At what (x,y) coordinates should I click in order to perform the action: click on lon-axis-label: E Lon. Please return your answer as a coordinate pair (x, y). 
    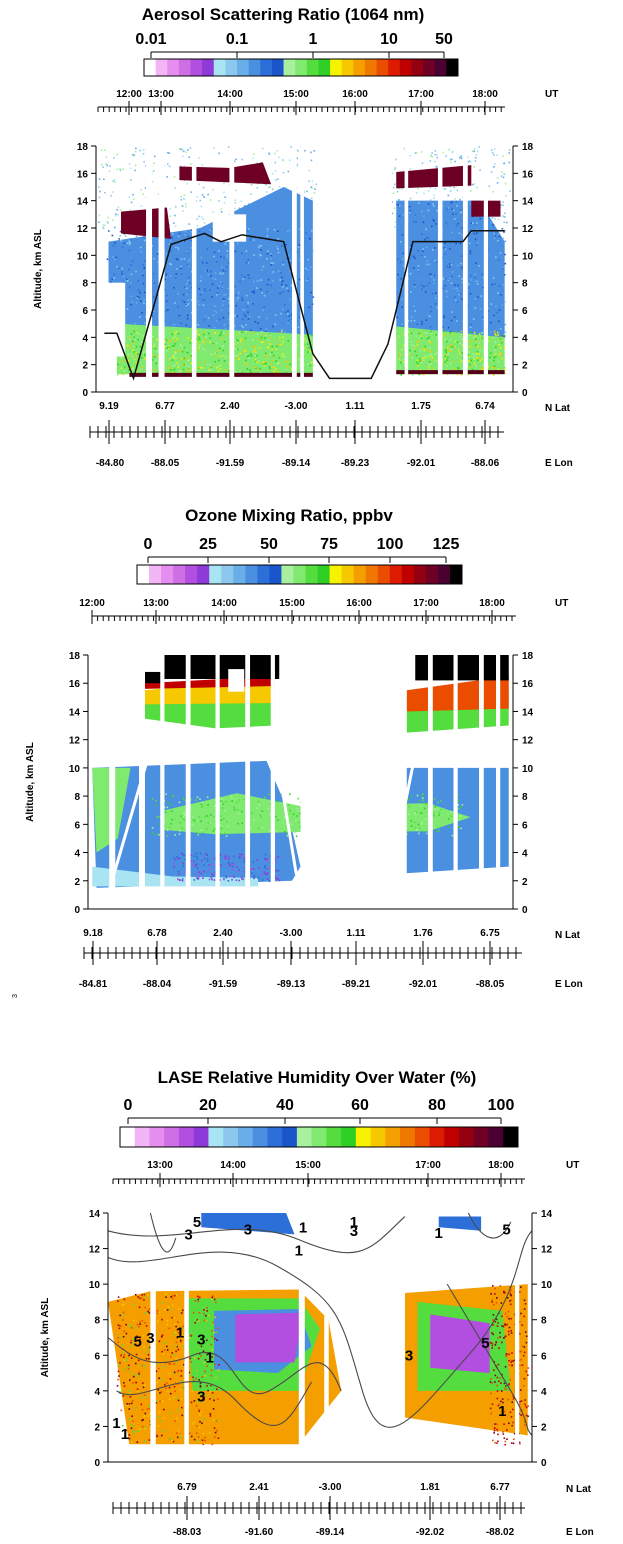
    Looking at the image, I should click on (559, 463).